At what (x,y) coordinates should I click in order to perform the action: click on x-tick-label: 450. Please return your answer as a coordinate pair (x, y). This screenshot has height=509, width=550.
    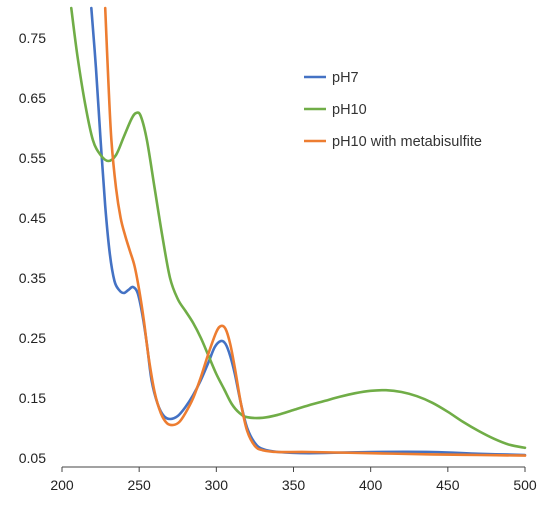
    Looking at the image, I should click on (448, 485).